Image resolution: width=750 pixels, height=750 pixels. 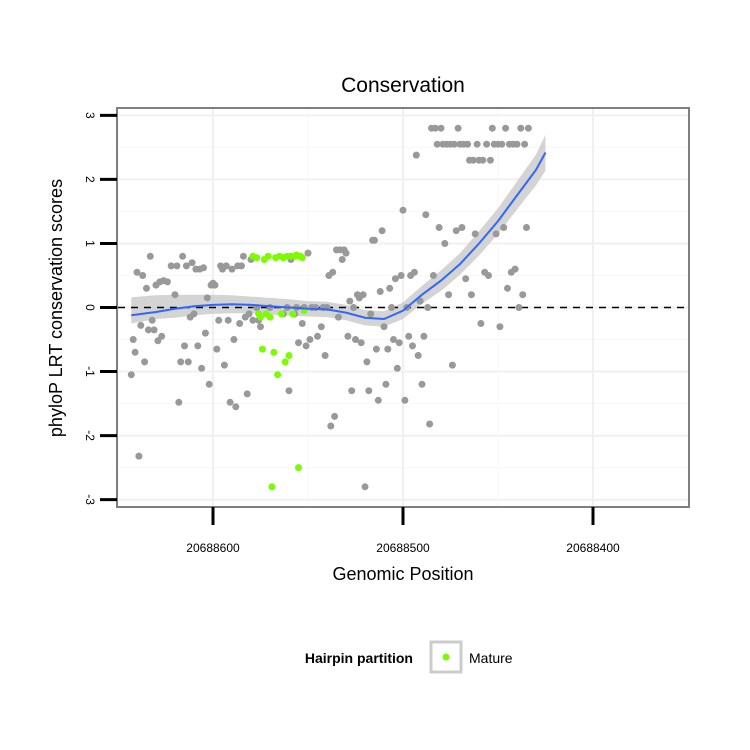 I want to click on x-axis-title: Genomic Position, so click(x=402, y=574).